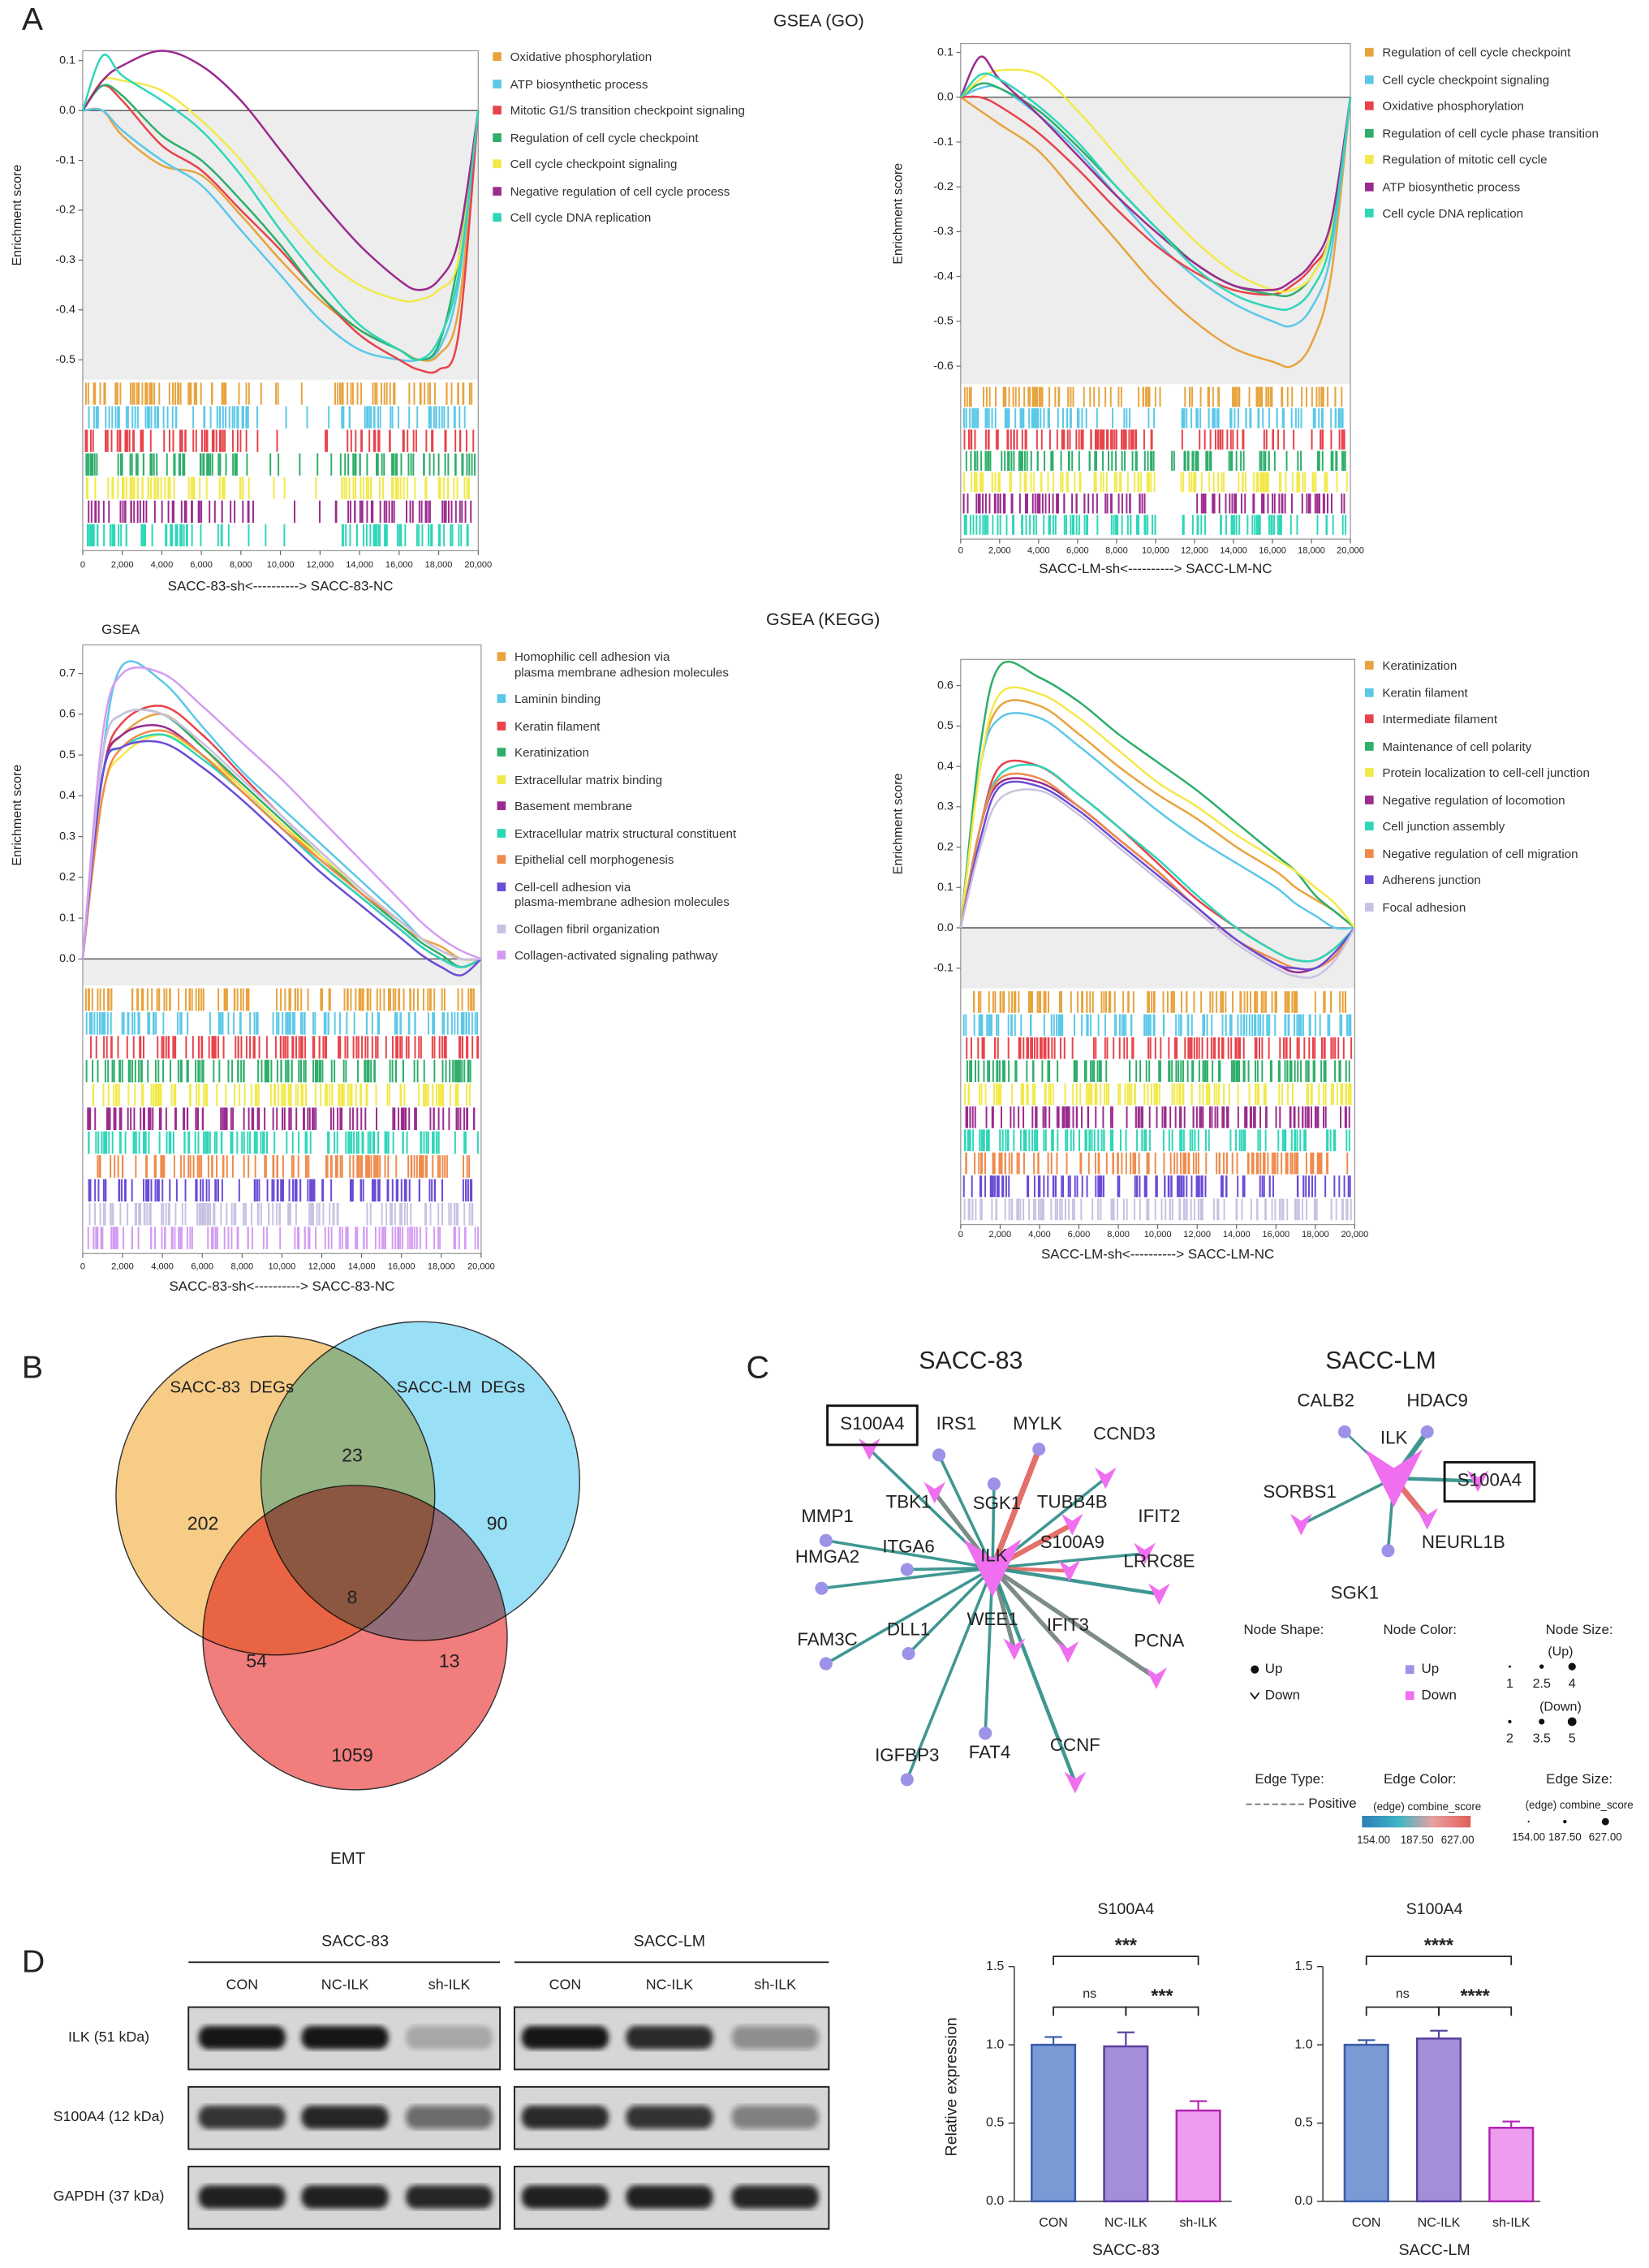  I want to click on legend-label: Keratinization, so click(1420, 665).